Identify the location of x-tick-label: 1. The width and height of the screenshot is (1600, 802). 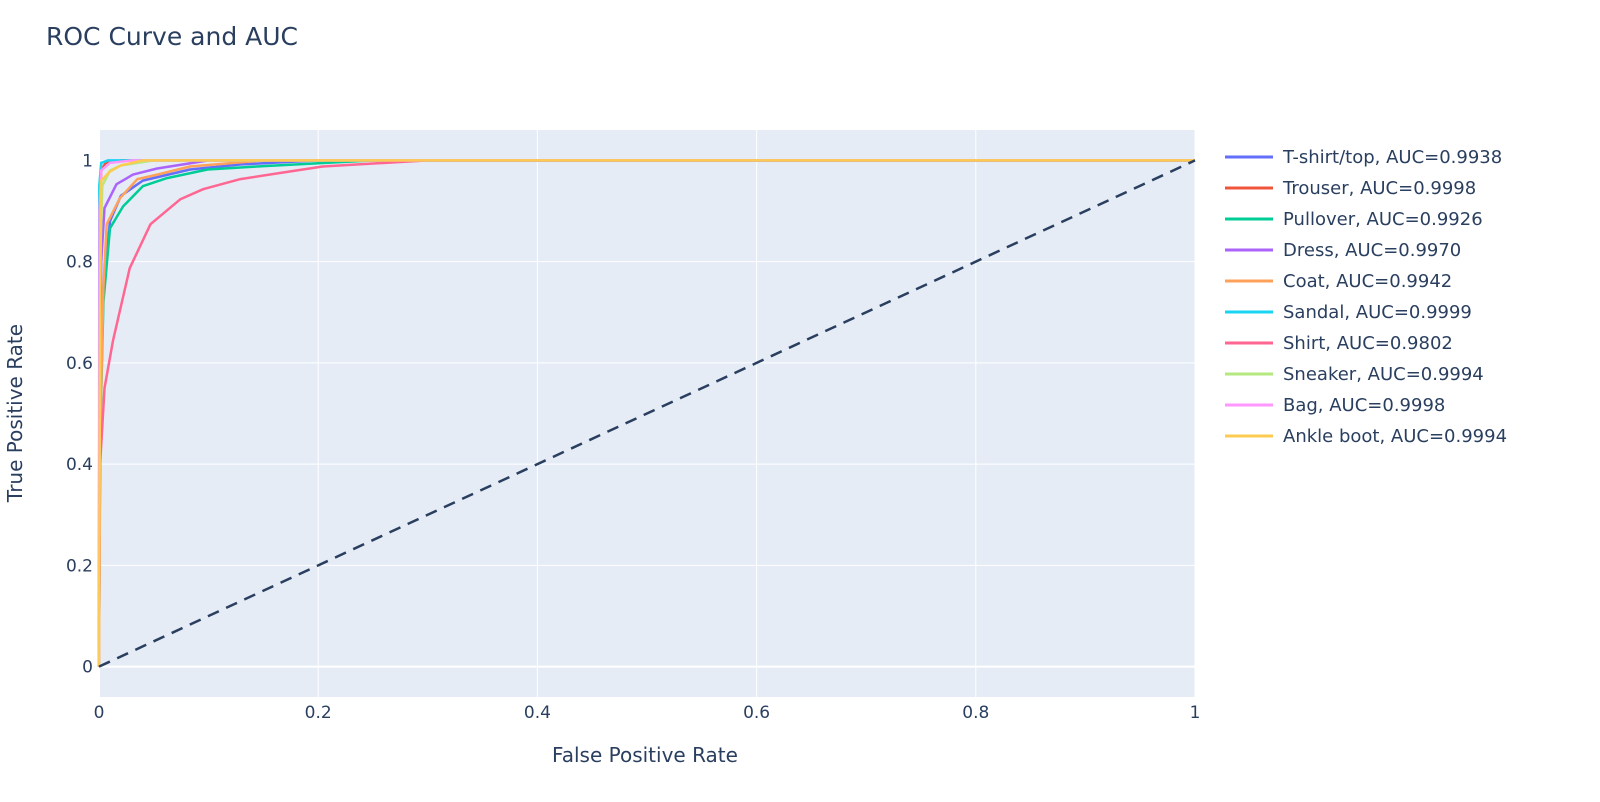
(1195, 713).